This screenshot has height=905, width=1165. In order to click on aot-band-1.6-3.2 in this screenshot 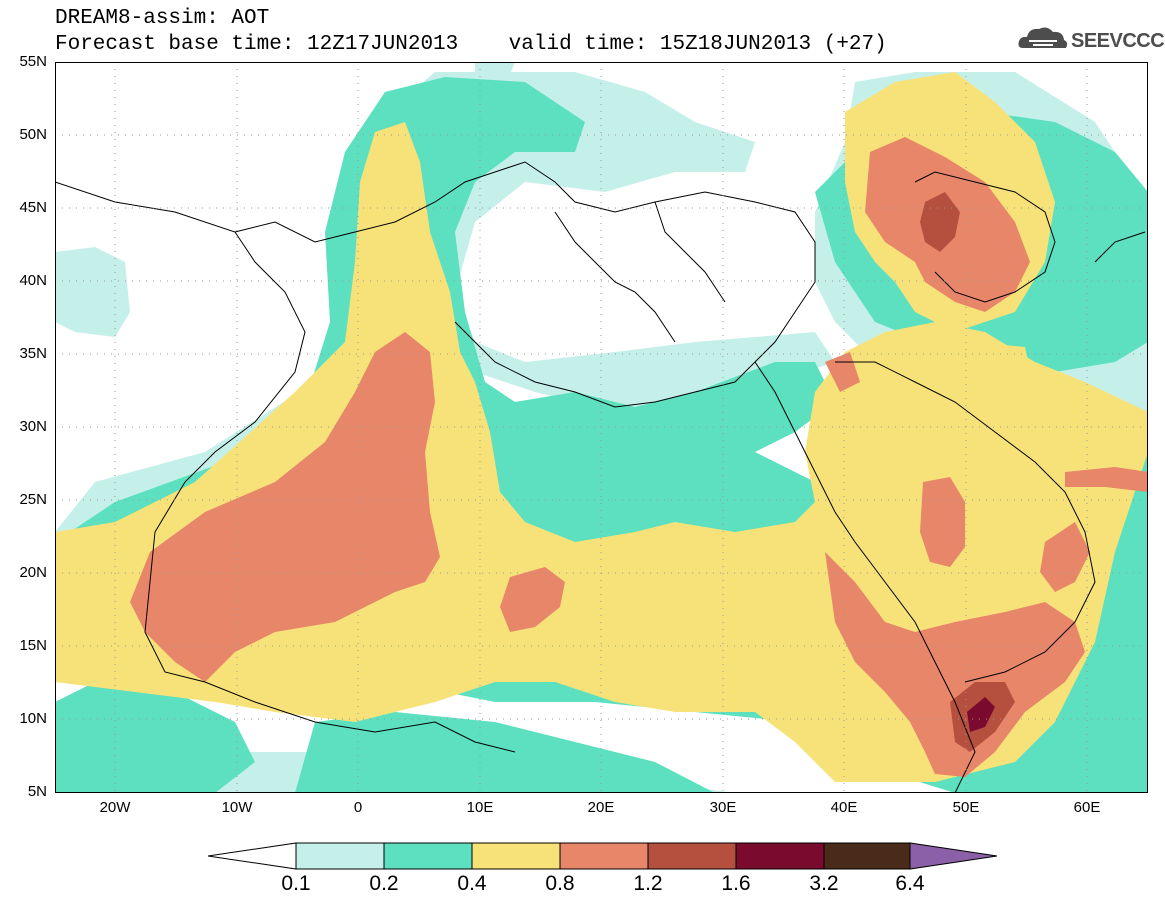, I will do `click(981, 714)`.